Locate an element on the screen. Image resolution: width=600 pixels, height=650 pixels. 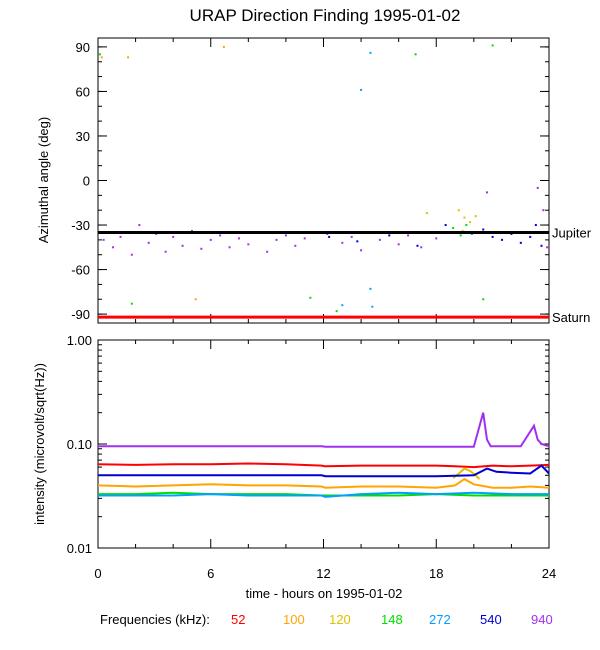
azimuth-y-axis-label: Azimuthal angle (deg) is located at coordinates (43, 180).